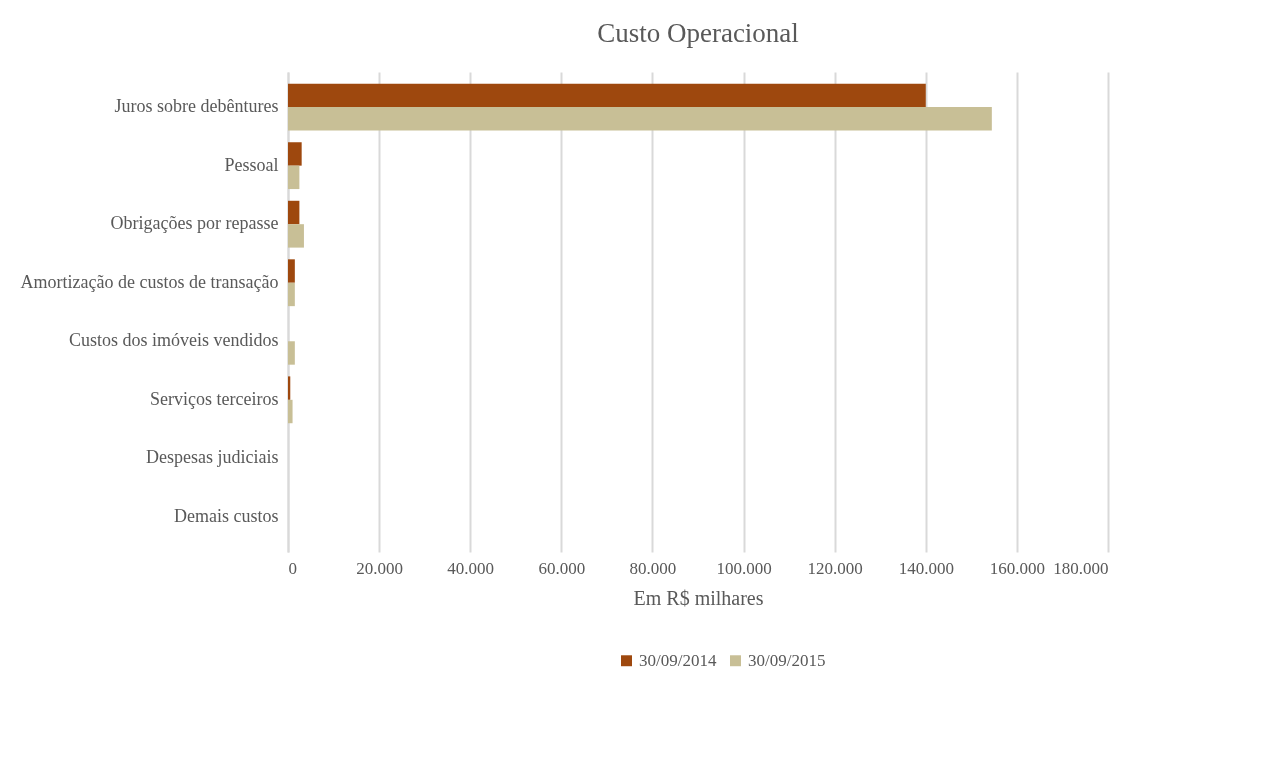  Describe the element at coordinates (926, 568) in the screenshot. I see `x-tick-label: 140.000` at that location.